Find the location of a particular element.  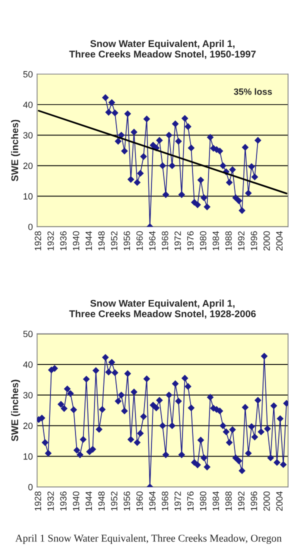

chart-title: Snow Water Equivalent, April 1, Three Creeks Meadow Snotel, 1928-2006 is located at coordinates (162, 309).